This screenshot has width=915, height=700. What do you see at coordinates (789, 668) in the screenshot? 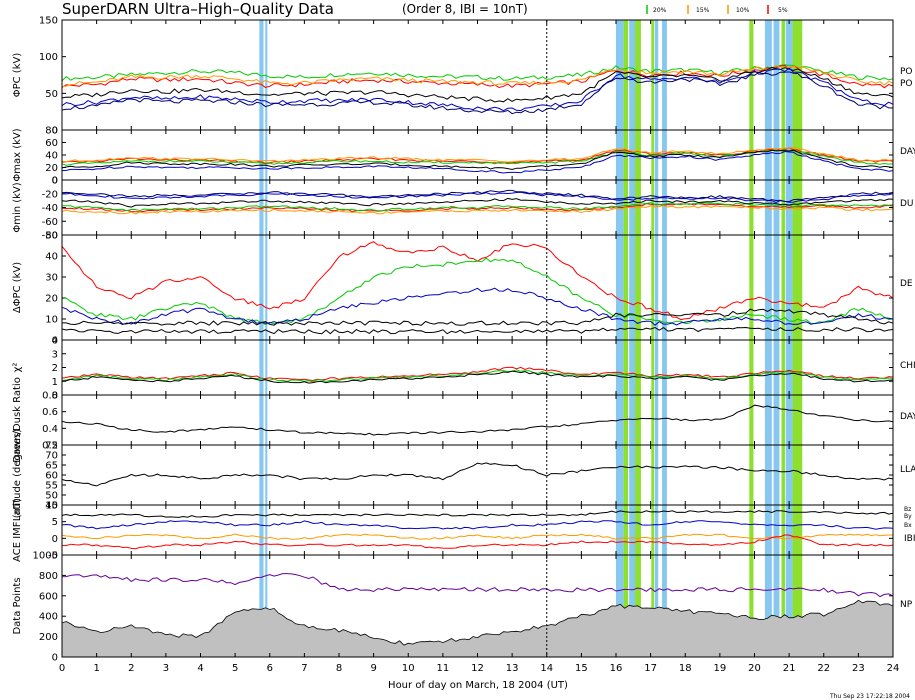
I see `x-tick-label-21: 21` at bounding box center [789, 668].